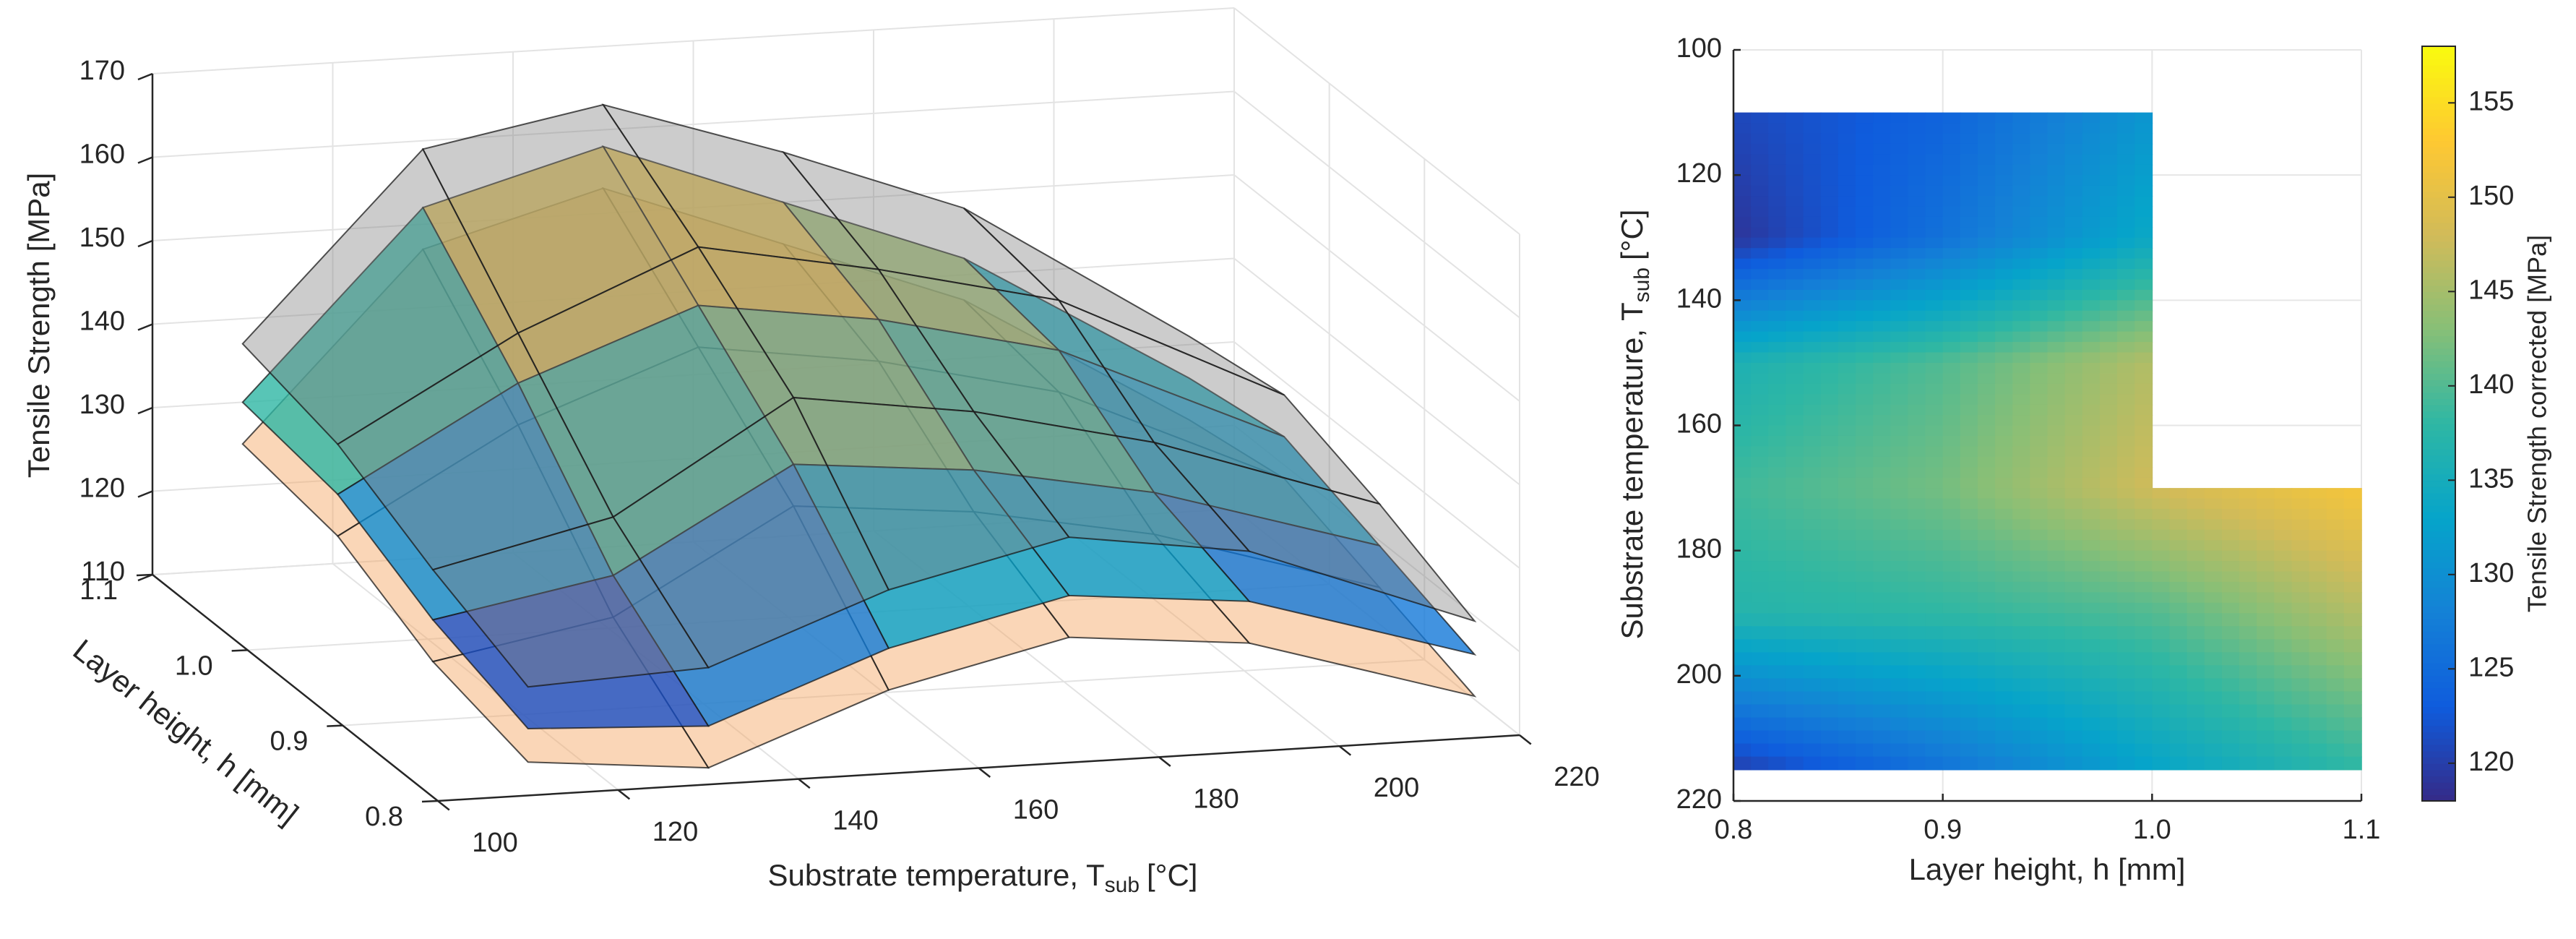 This screenshot has width=2576, height=939. I want to click on grid-line, so click(1376, 204).